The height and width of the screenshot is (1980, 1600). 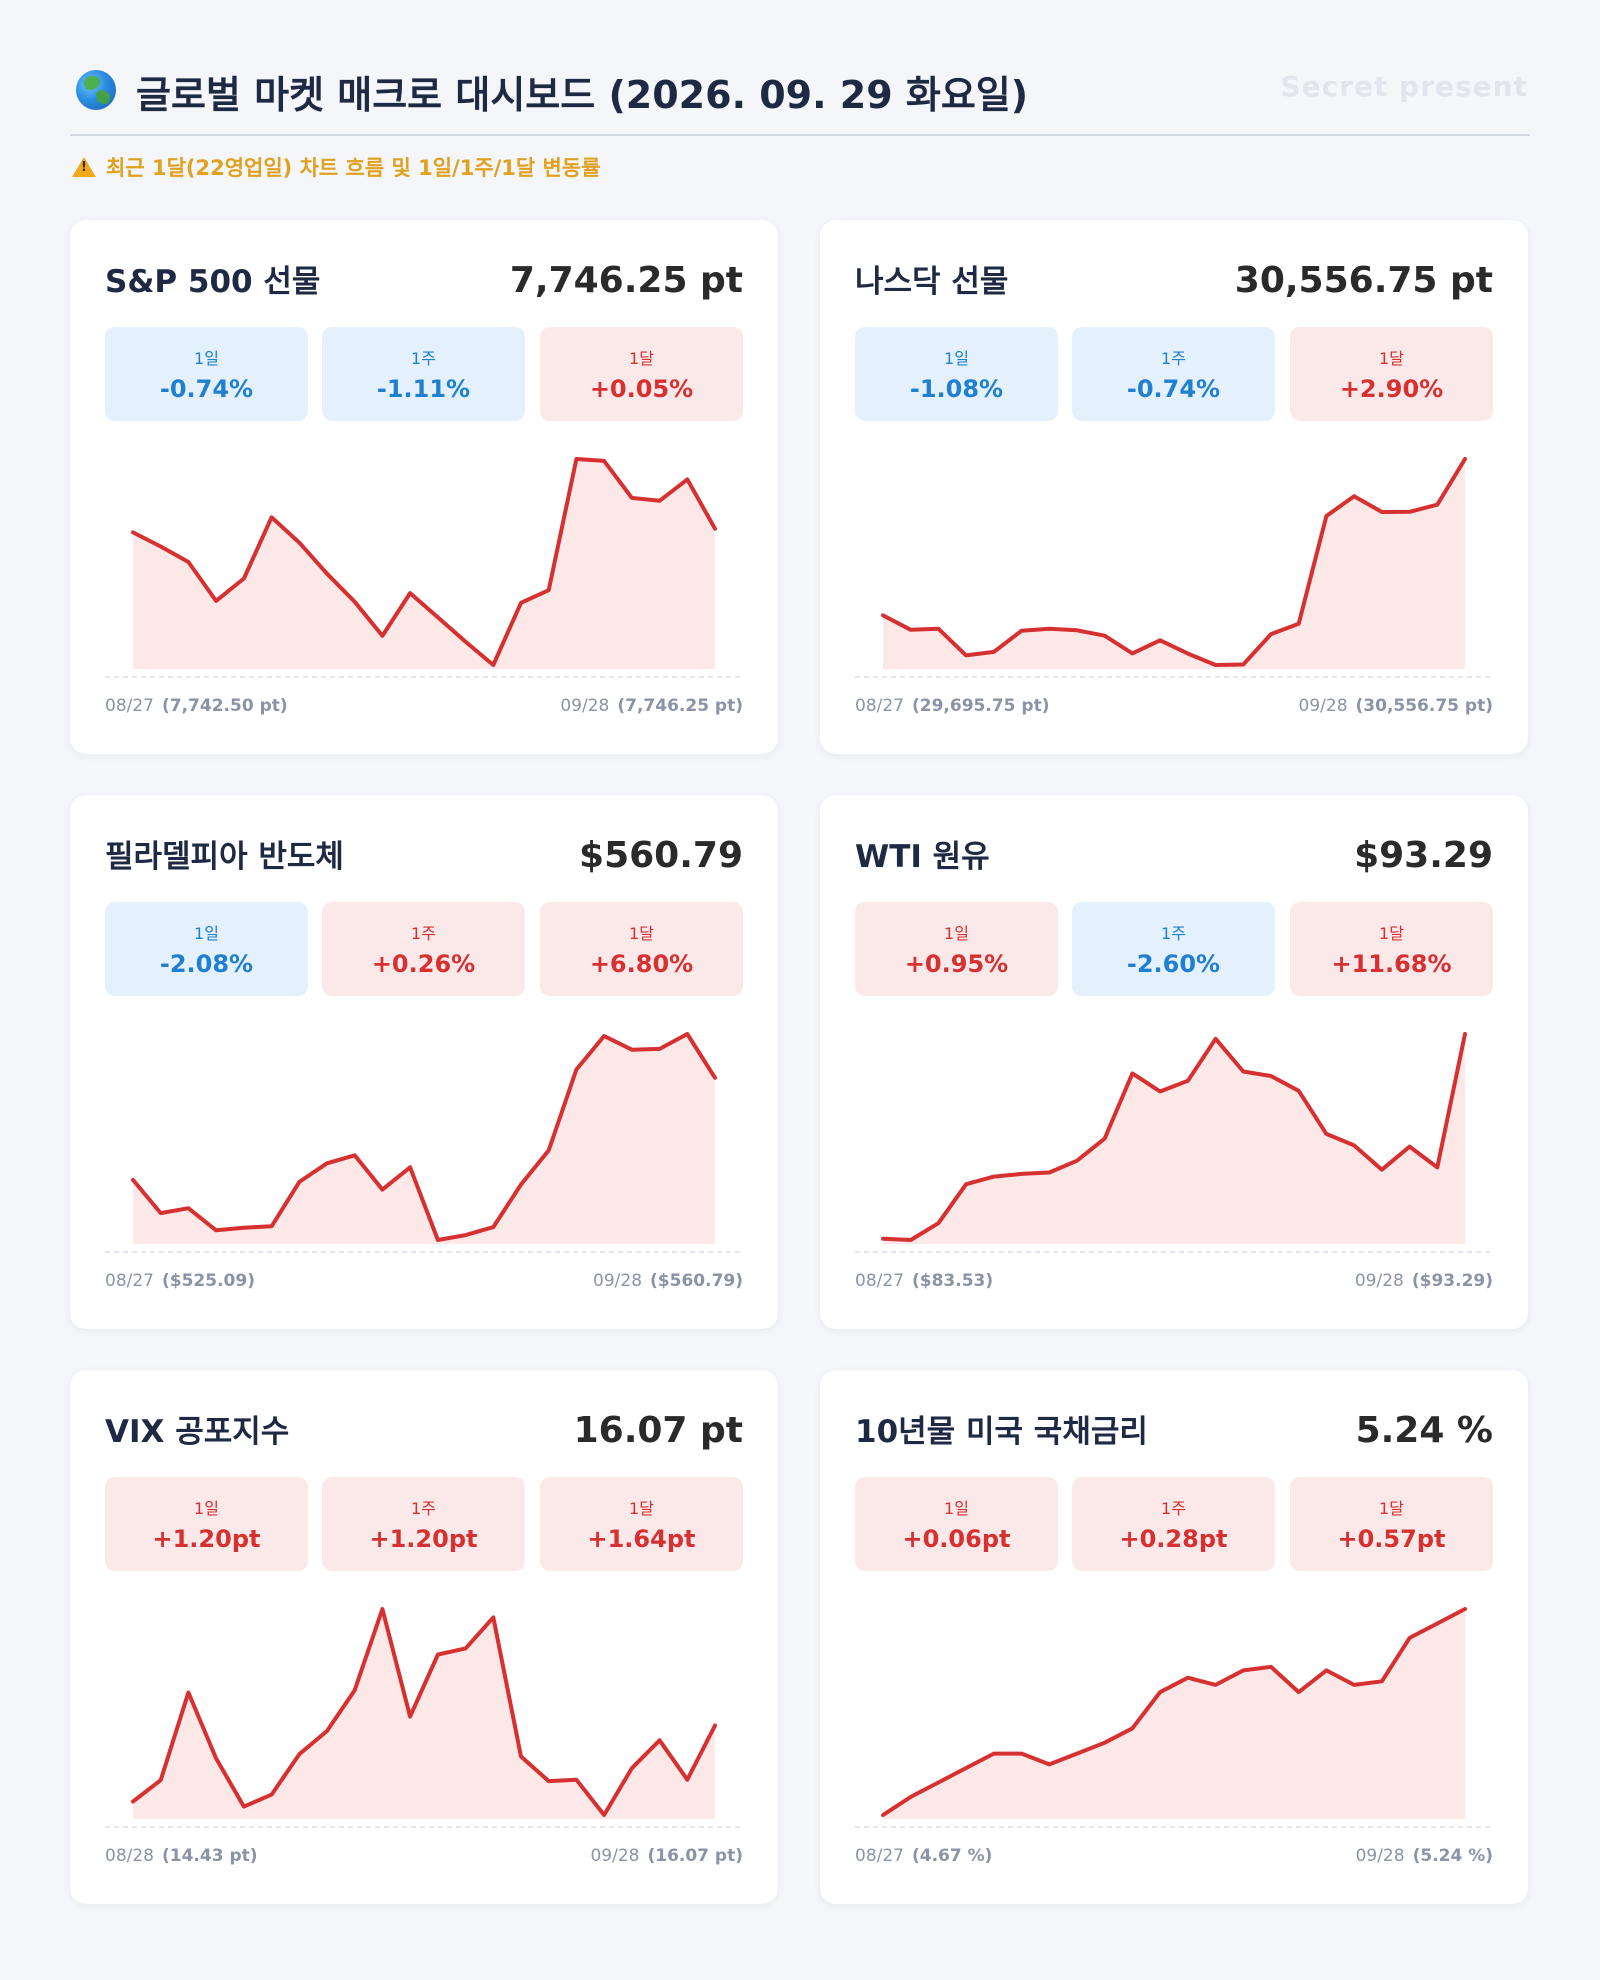 What do you see at coordinates (206, 1539) in the screenshot?
I see `stat-value: +1.20pt` at bounding box center [206, 1539].